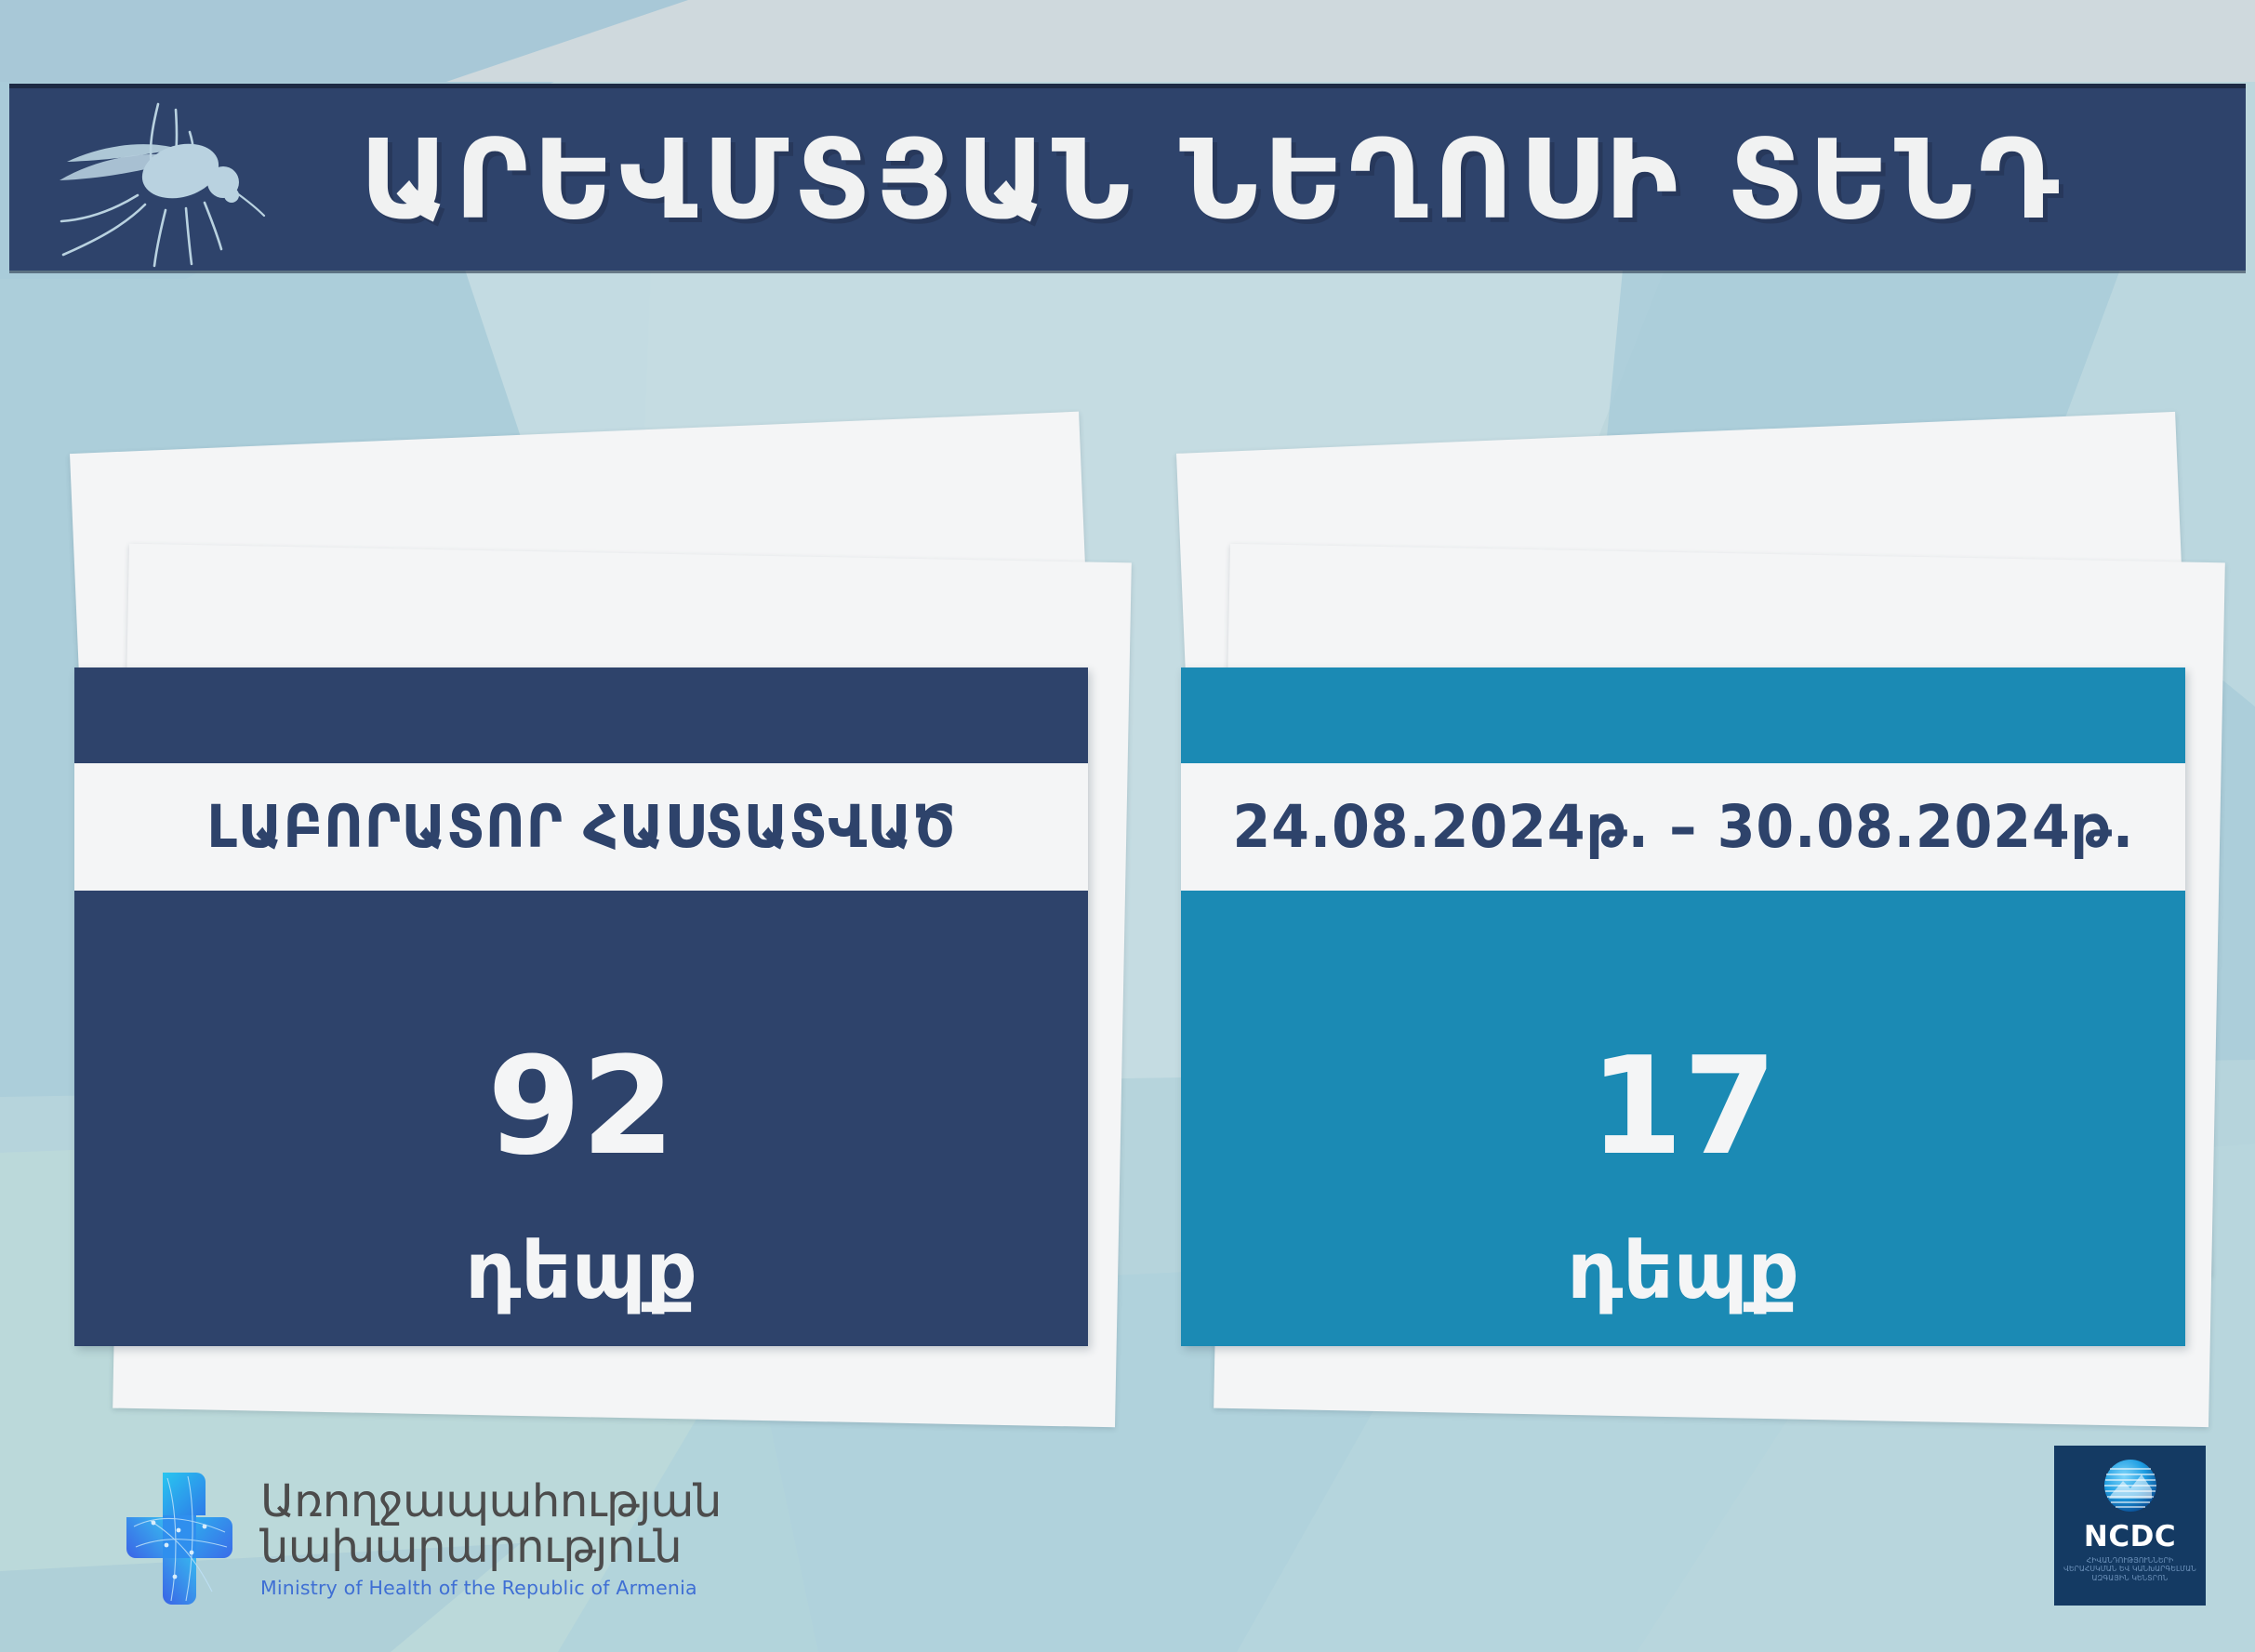 Image resolution: width=2255 pixels, height=1652 pixels. I want to click on card-header: ԼԱԲՈՐԱՏՈՐ ՀԱՍՏԱՏՎԱԾ, so click(581, 827).